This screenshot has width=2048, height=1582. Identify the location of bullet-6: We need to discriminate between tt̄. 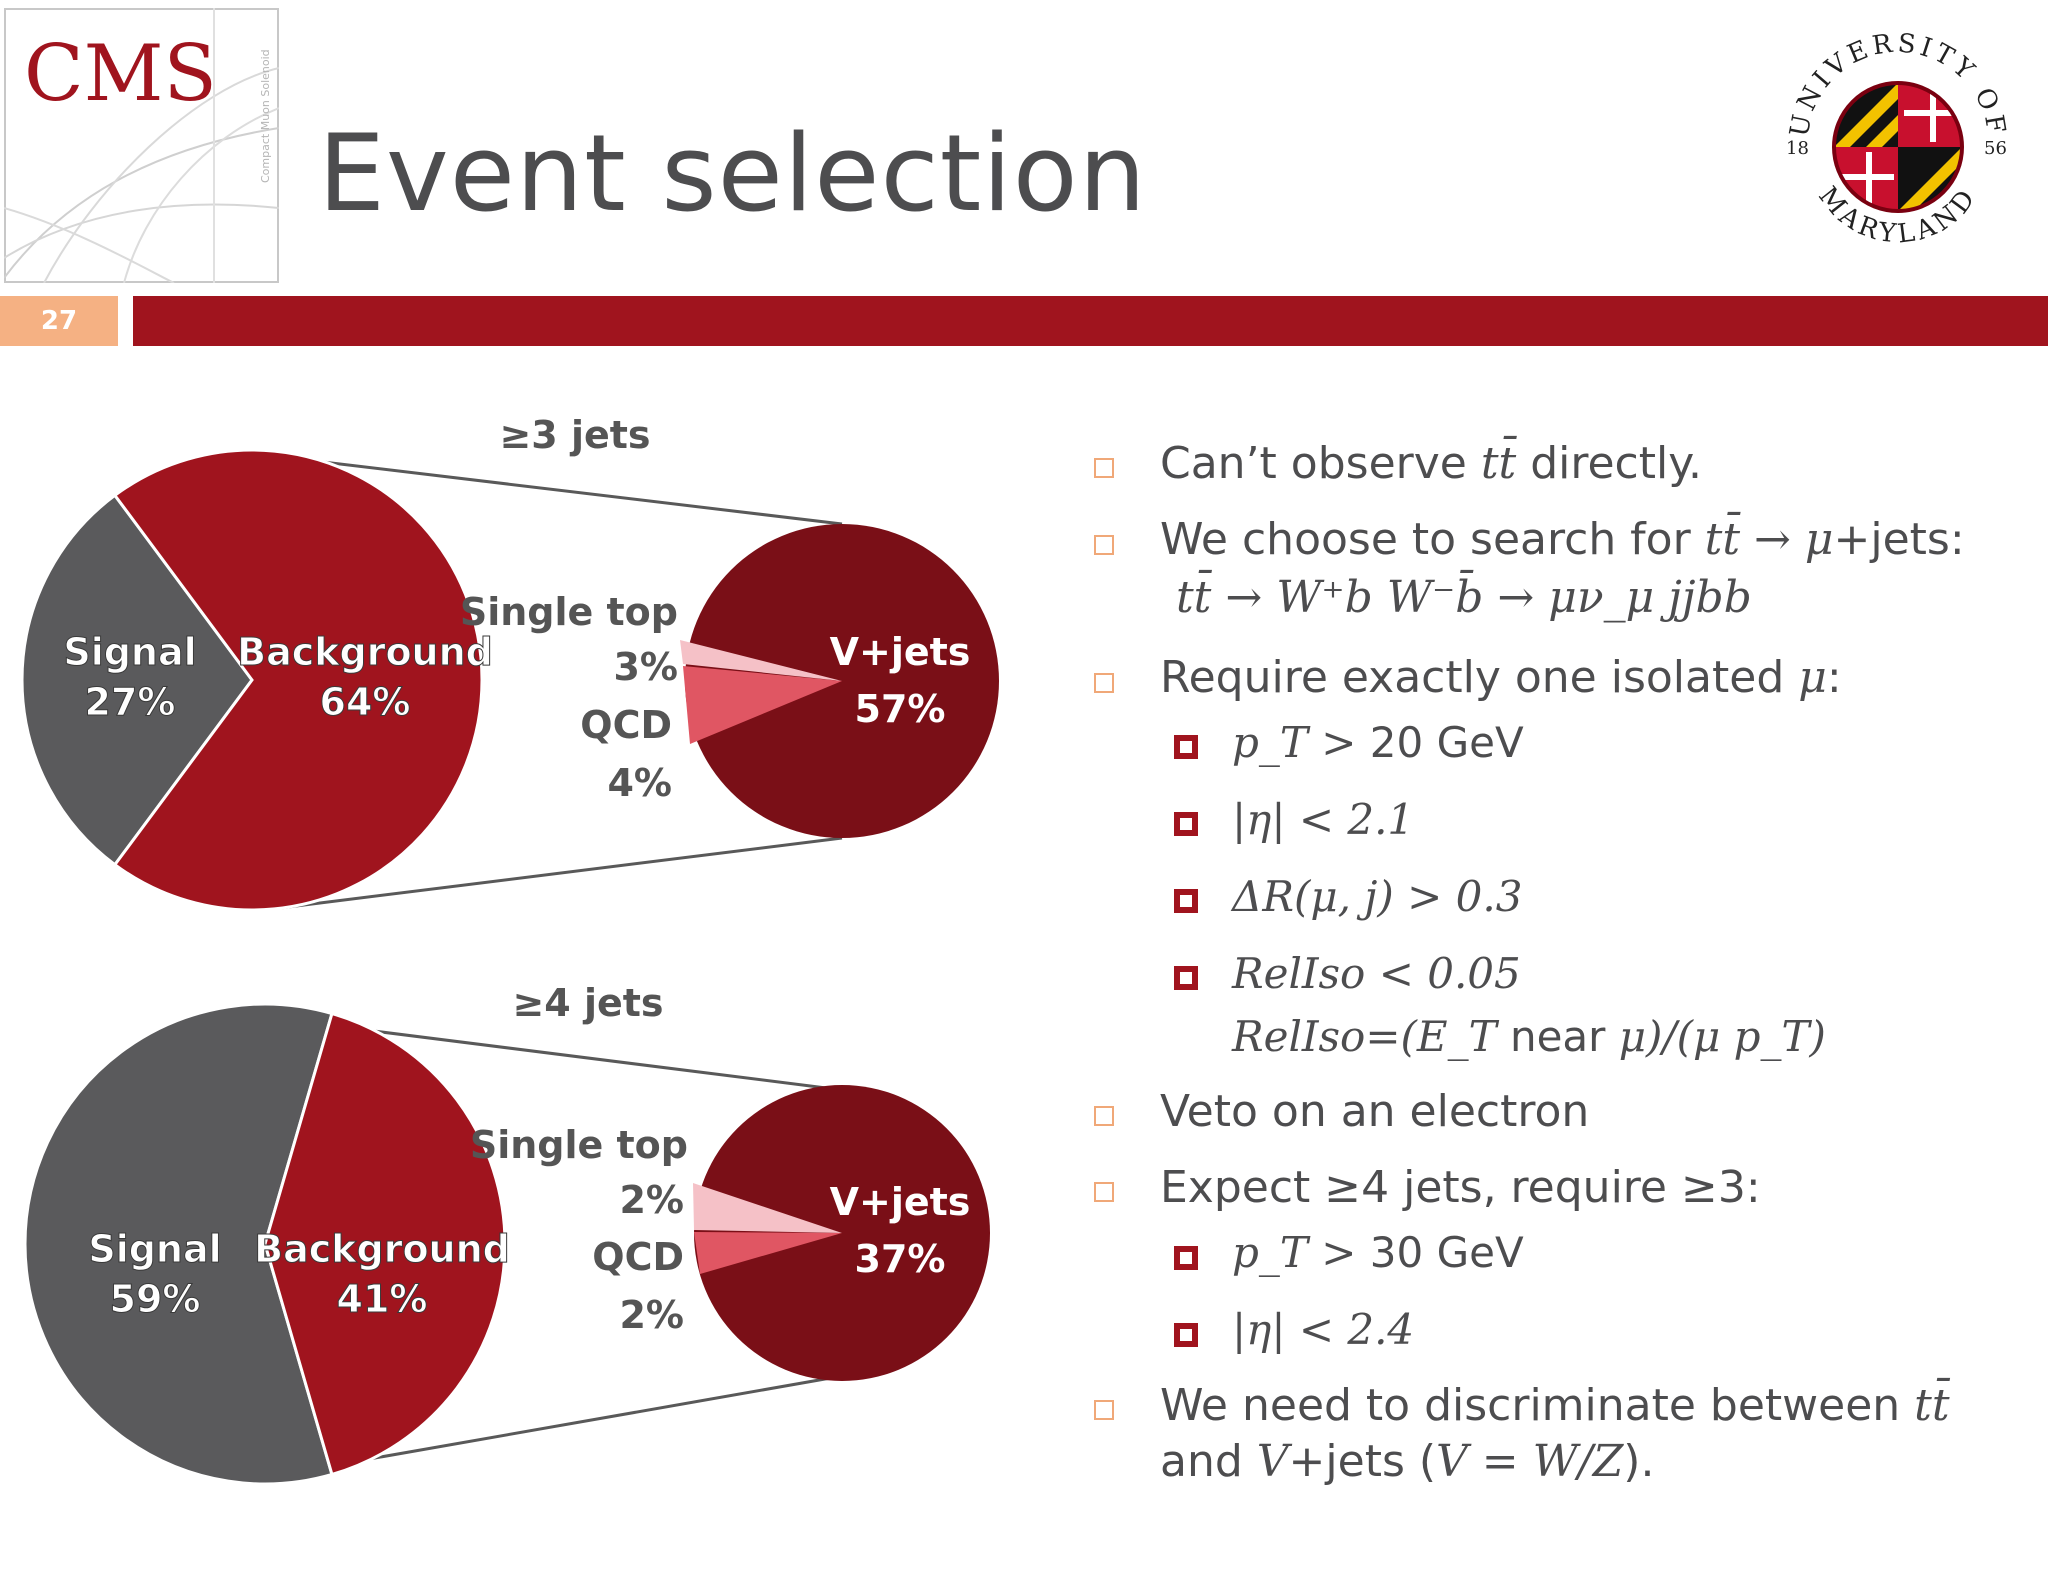
(1555, 1405).